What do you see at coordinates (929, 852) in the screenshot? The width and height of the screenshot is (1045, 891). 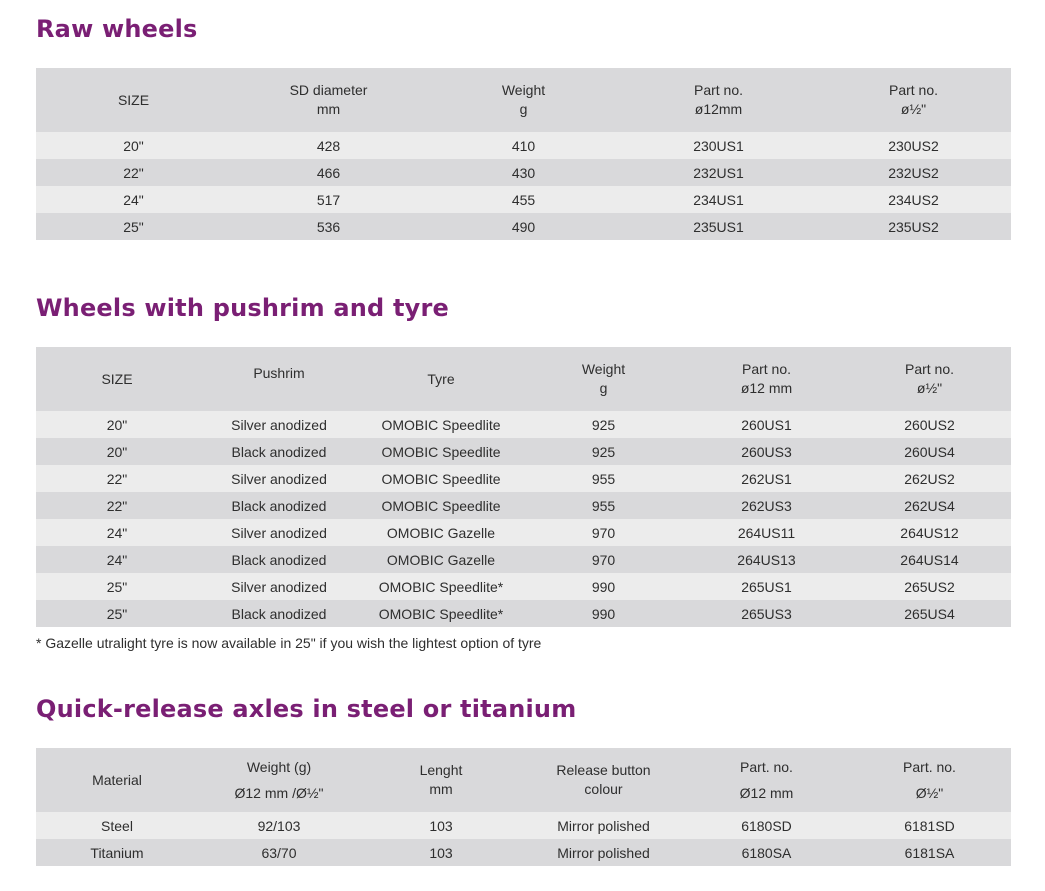 I see `cell-part-no-half-inch: 6181SA` at bounding box center [929, 852].